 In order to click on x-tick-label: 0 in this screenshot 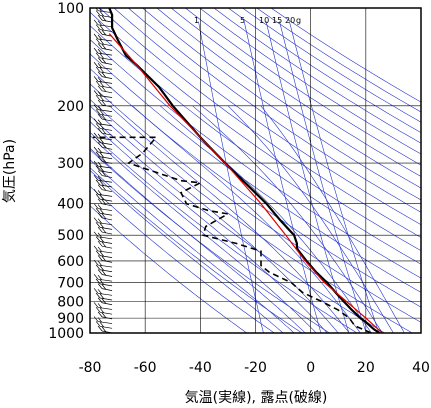, I will do `click(310, 368)`.